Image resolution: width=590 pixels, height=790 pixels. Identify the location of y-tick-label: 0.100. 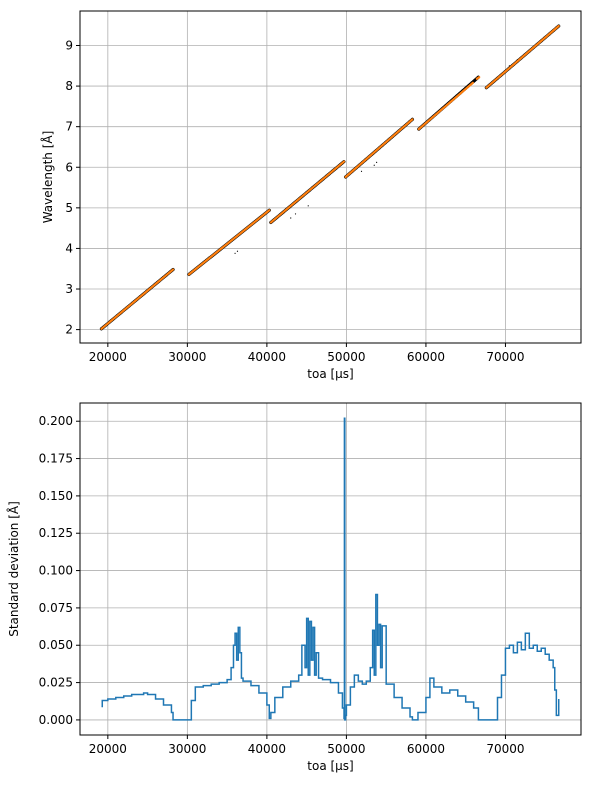
(56, 571).